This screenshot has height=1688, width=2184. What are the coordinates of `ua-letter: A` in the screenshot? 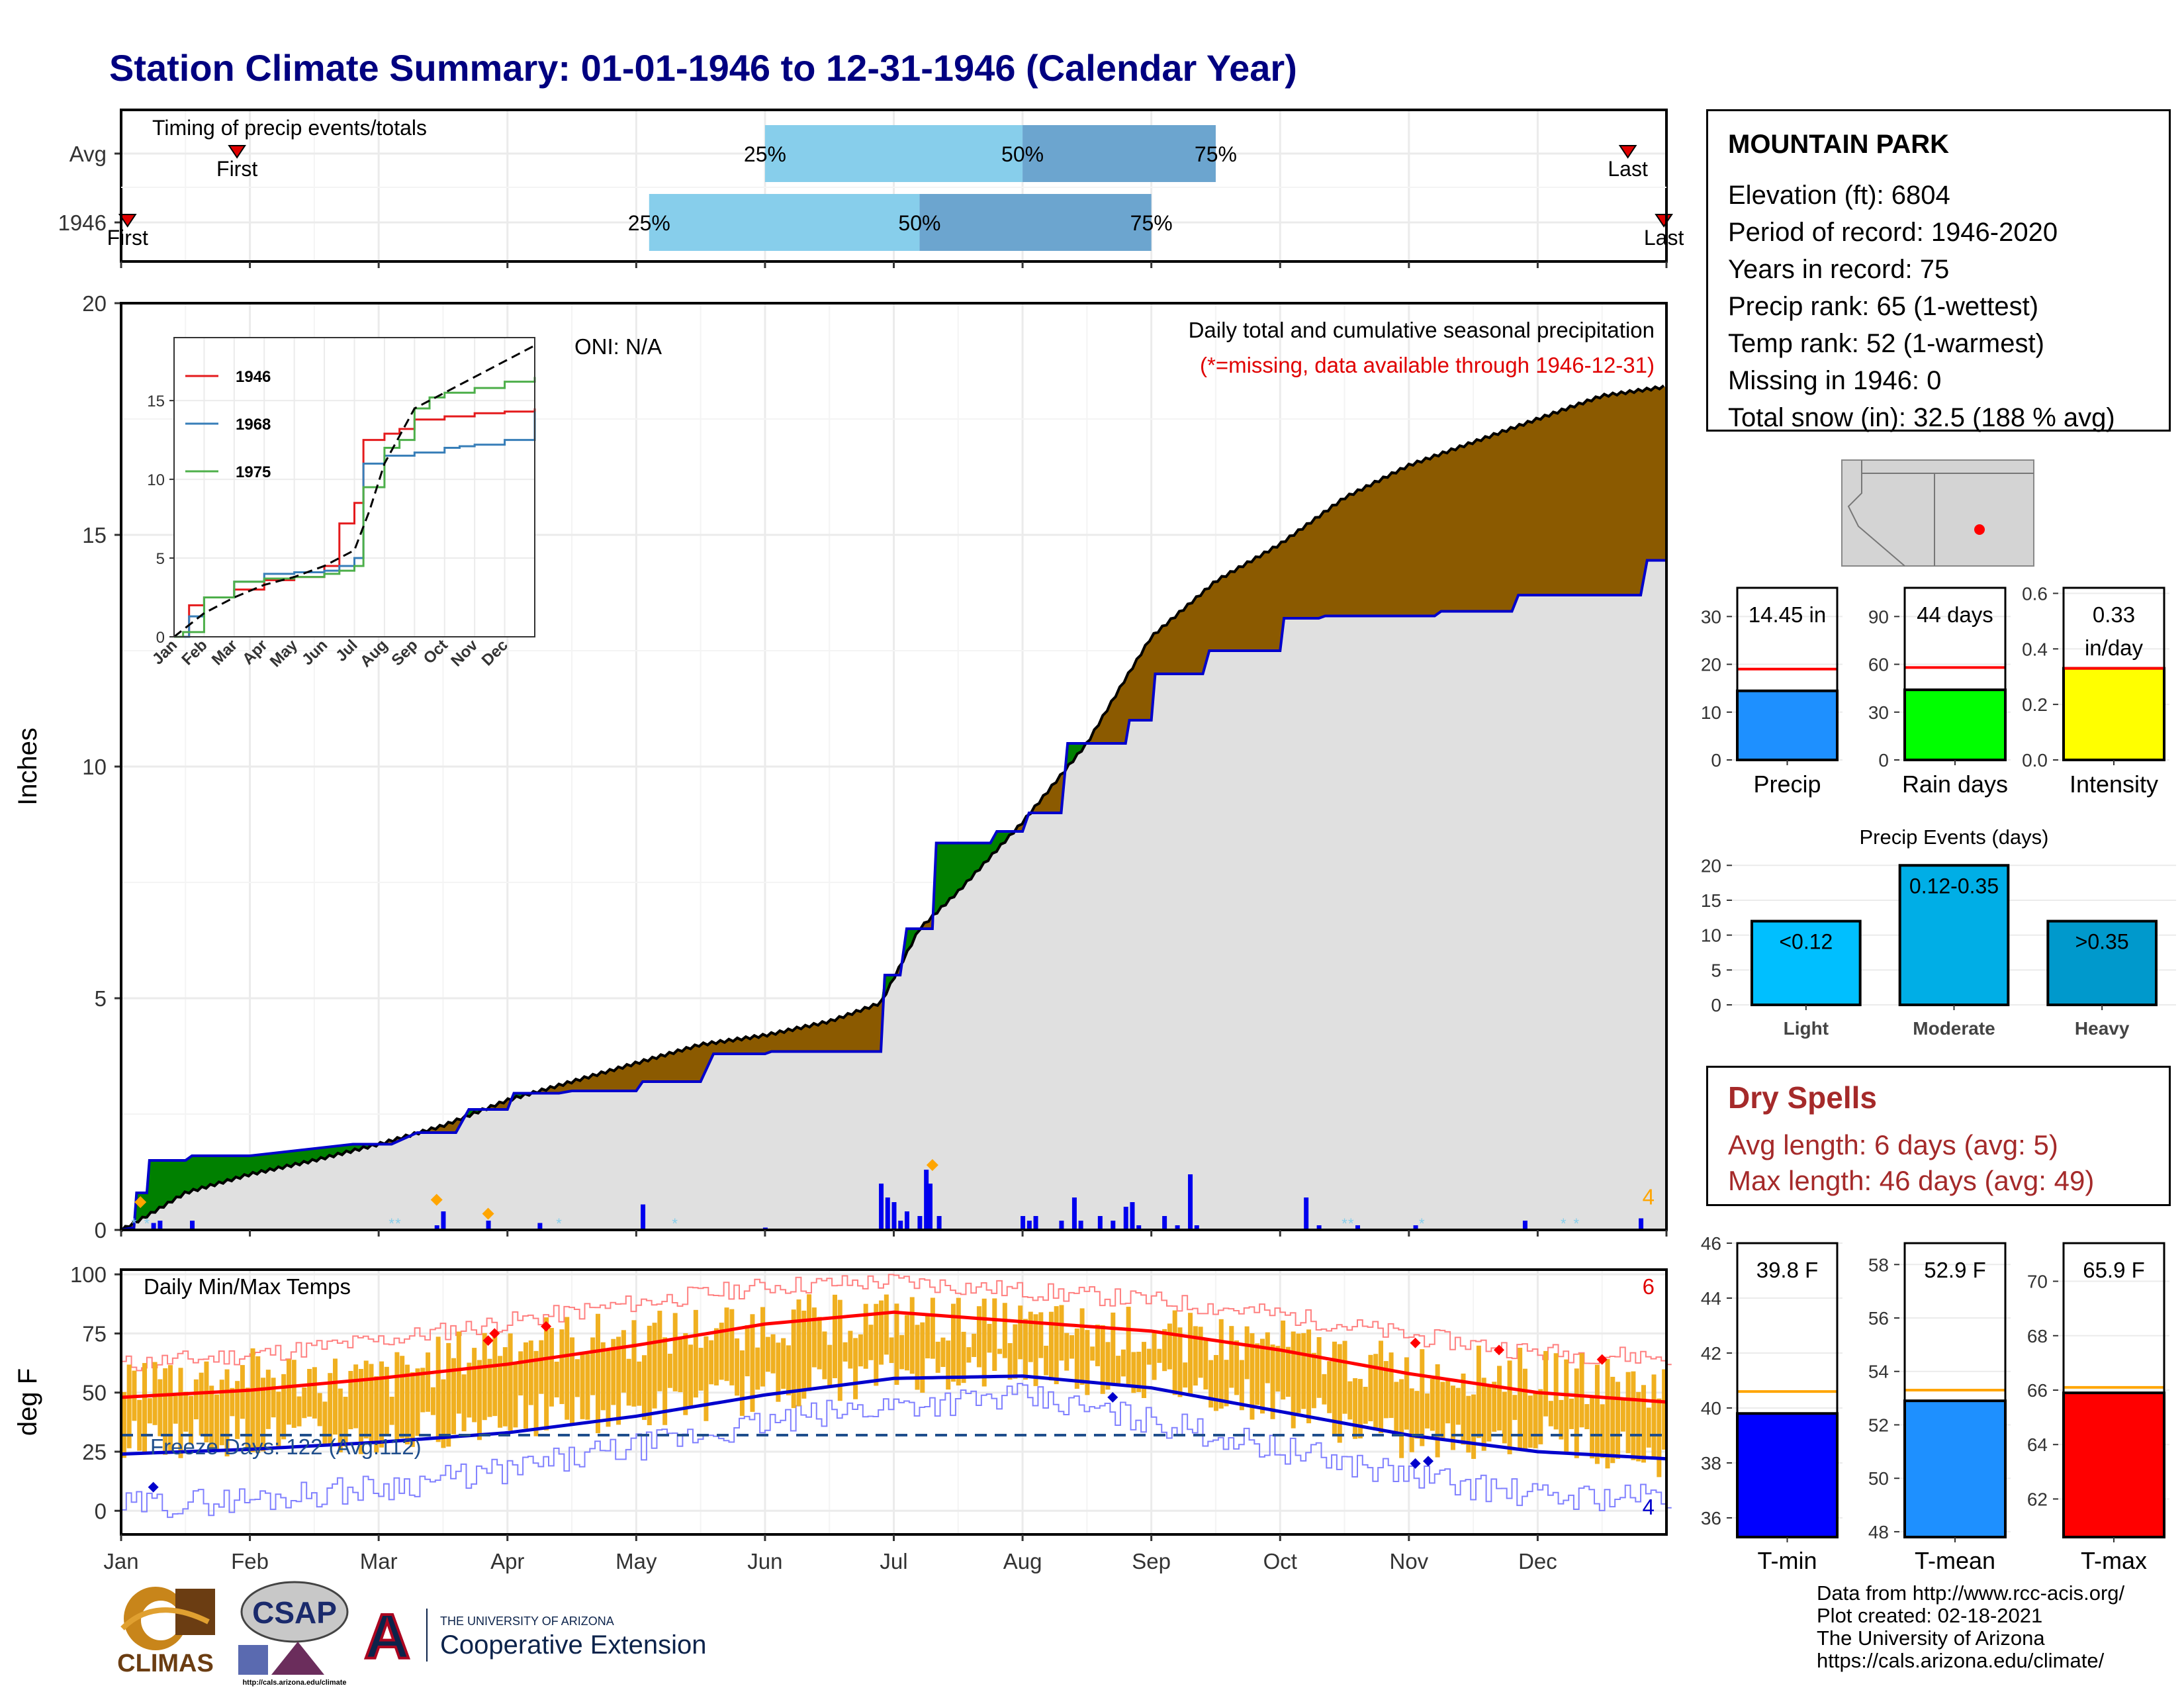 It's located at (387, 1635).